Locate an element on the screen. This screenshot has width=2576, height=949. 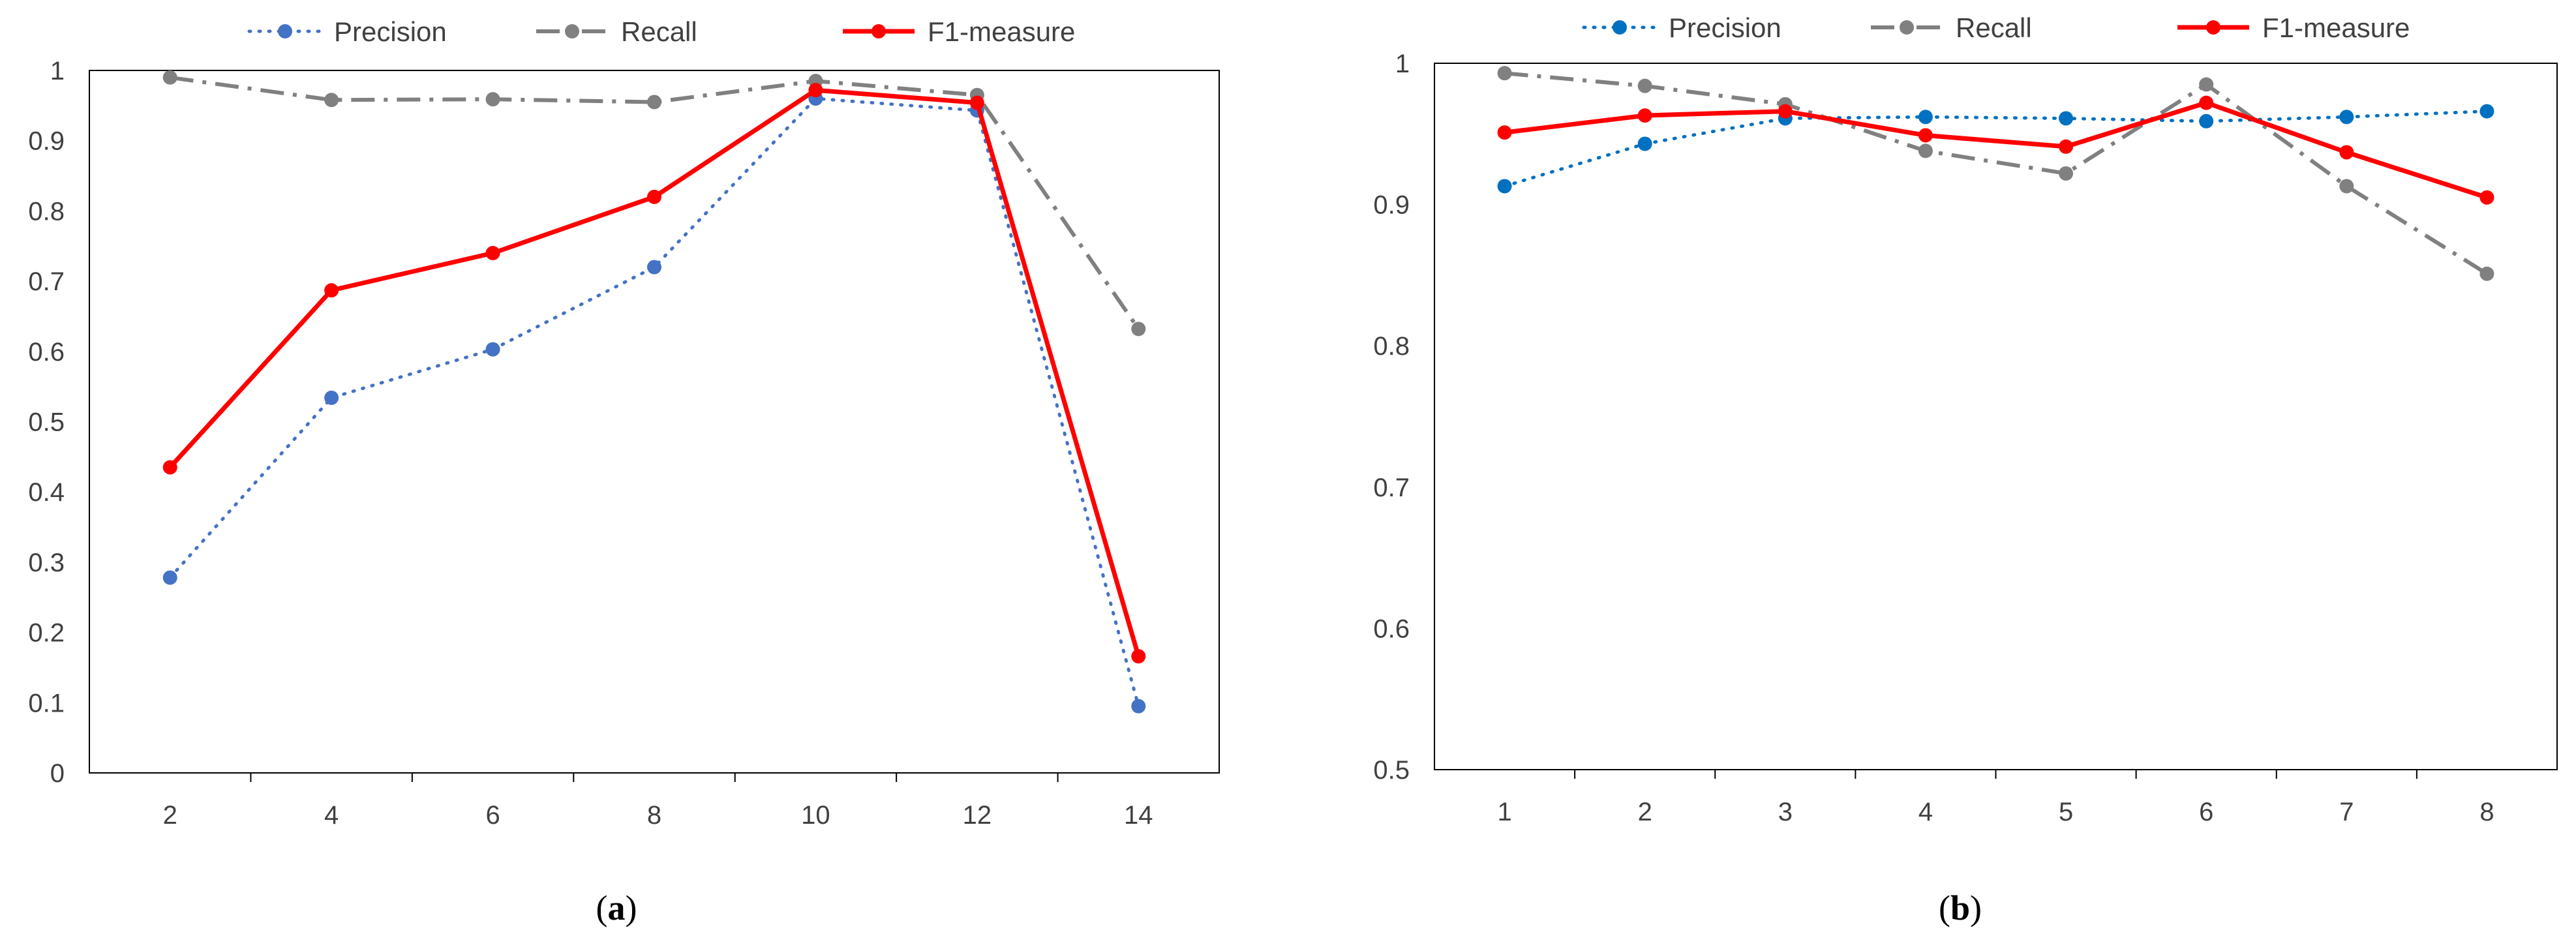
x-tick-label: 5 is located at coordinates (2066, 812).